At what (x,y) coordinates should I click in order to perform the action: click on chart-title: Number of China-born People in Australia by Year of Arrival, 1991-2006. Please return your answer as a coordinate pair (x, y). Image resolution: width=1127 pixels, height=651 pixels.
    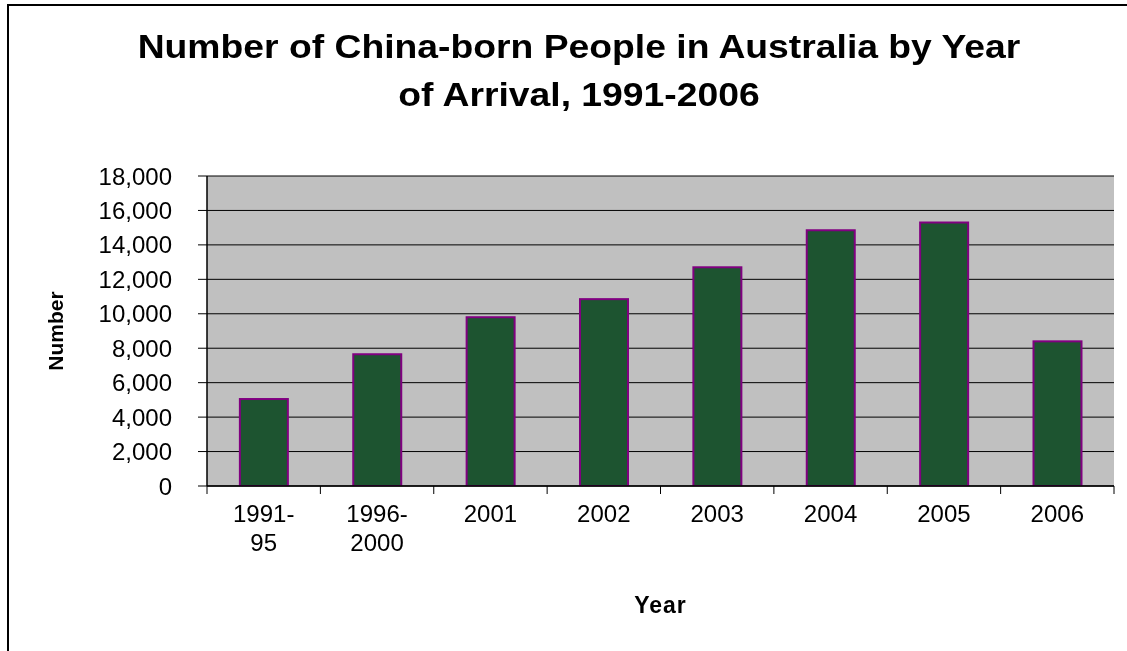
    Looking at the image, I should click on (579, 71).